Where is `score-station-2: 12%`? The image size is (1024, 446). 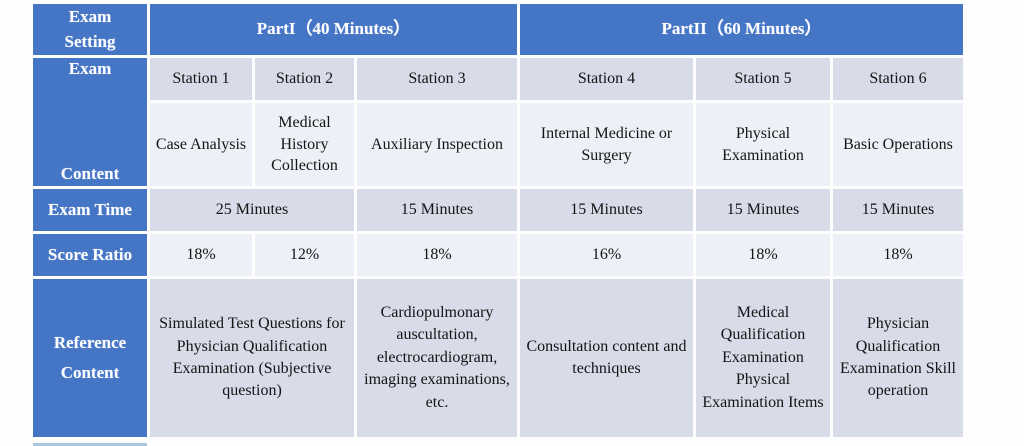 score-station-2: 12% is located at coordinates (304, 255).